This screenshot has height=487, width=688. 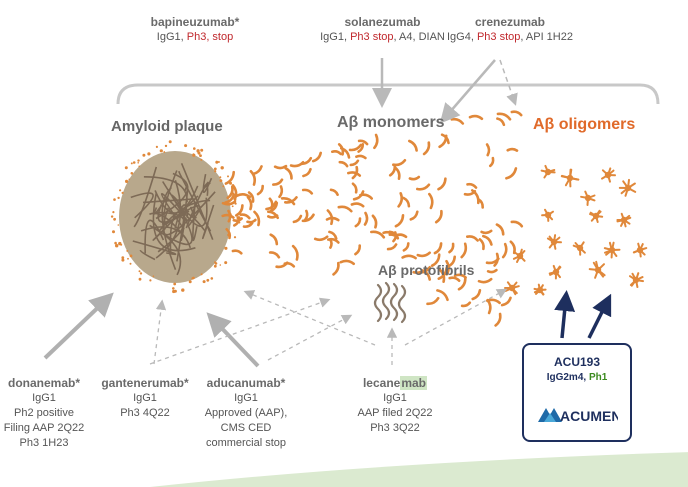 I want to click on drug-line: AAP filed 2Q22, so click(x=395, y=413).